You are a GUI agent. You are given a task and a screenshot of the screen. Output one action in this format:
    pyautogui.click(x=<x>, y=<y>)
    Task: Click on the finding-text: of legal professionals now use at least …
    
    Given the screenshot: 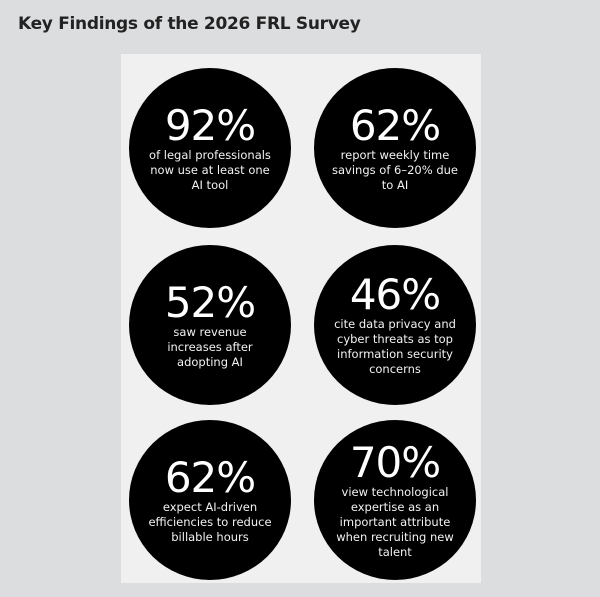 What is the action you would take?
    pyautogui.click(x=210, y=169)
    